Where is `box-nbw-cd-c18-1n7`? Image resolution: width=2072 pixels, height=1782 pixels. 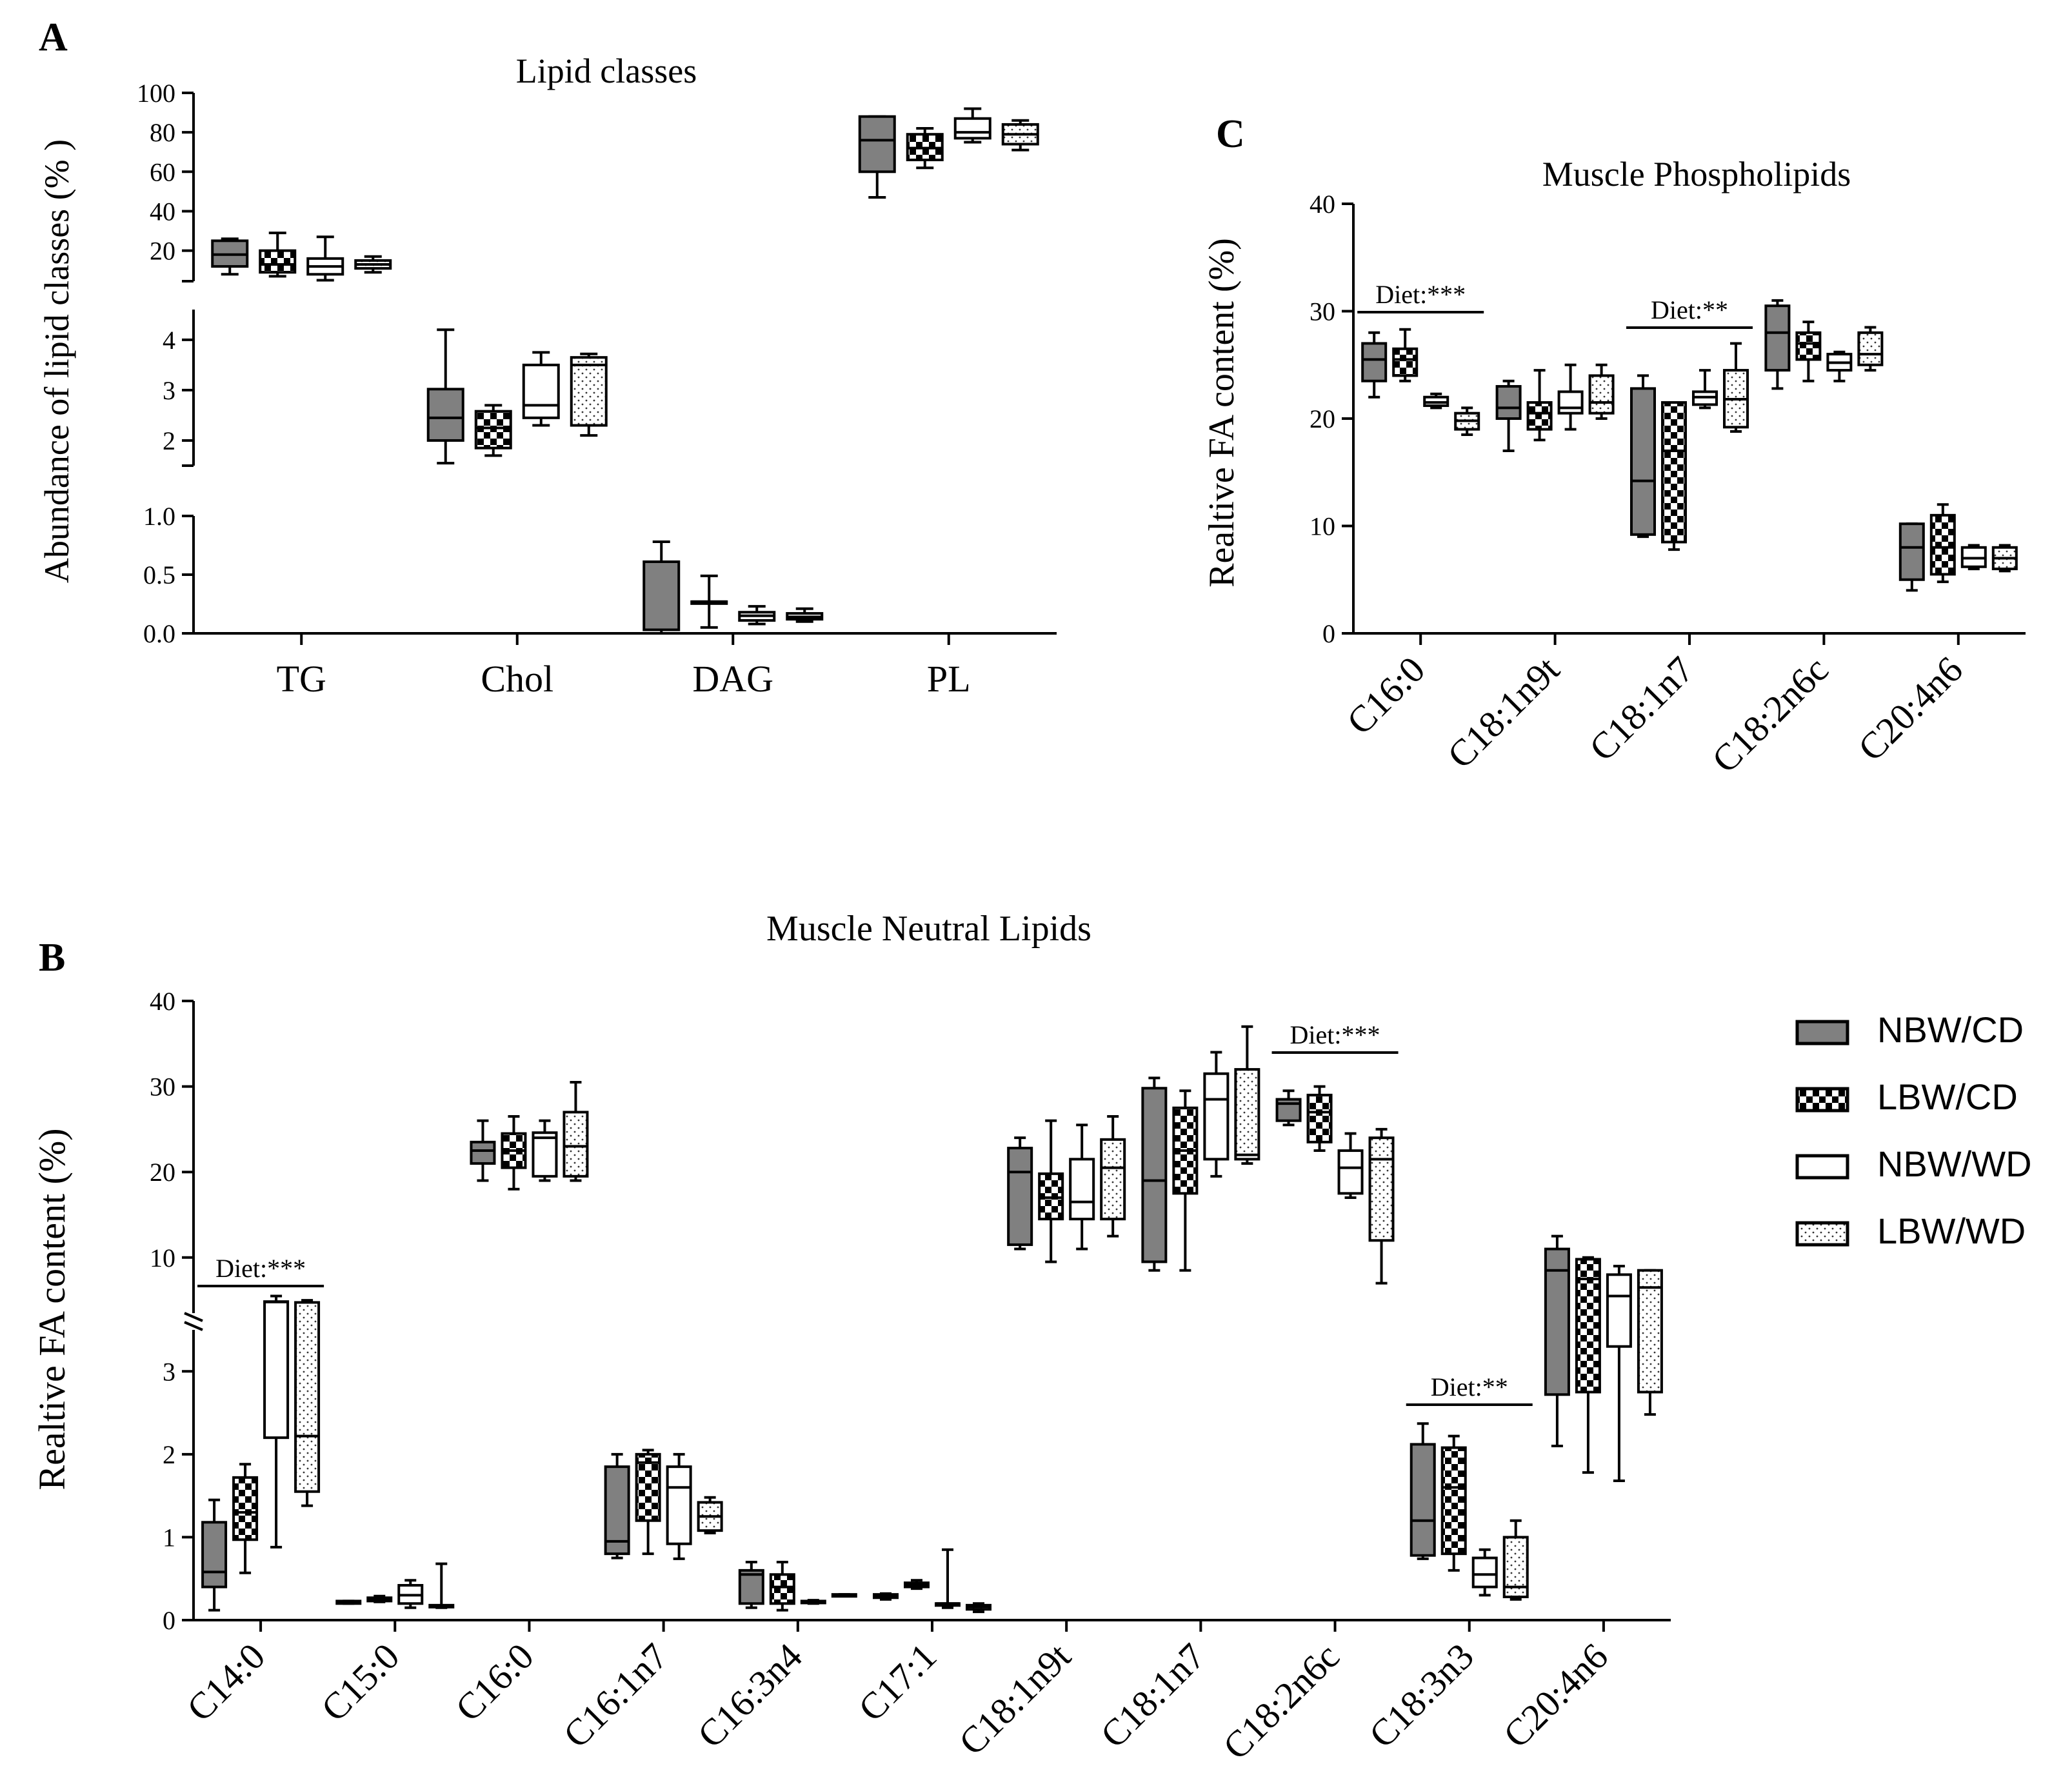 box-nbw-cd-c18-1n7 is located at coordinates (1154, 1174).